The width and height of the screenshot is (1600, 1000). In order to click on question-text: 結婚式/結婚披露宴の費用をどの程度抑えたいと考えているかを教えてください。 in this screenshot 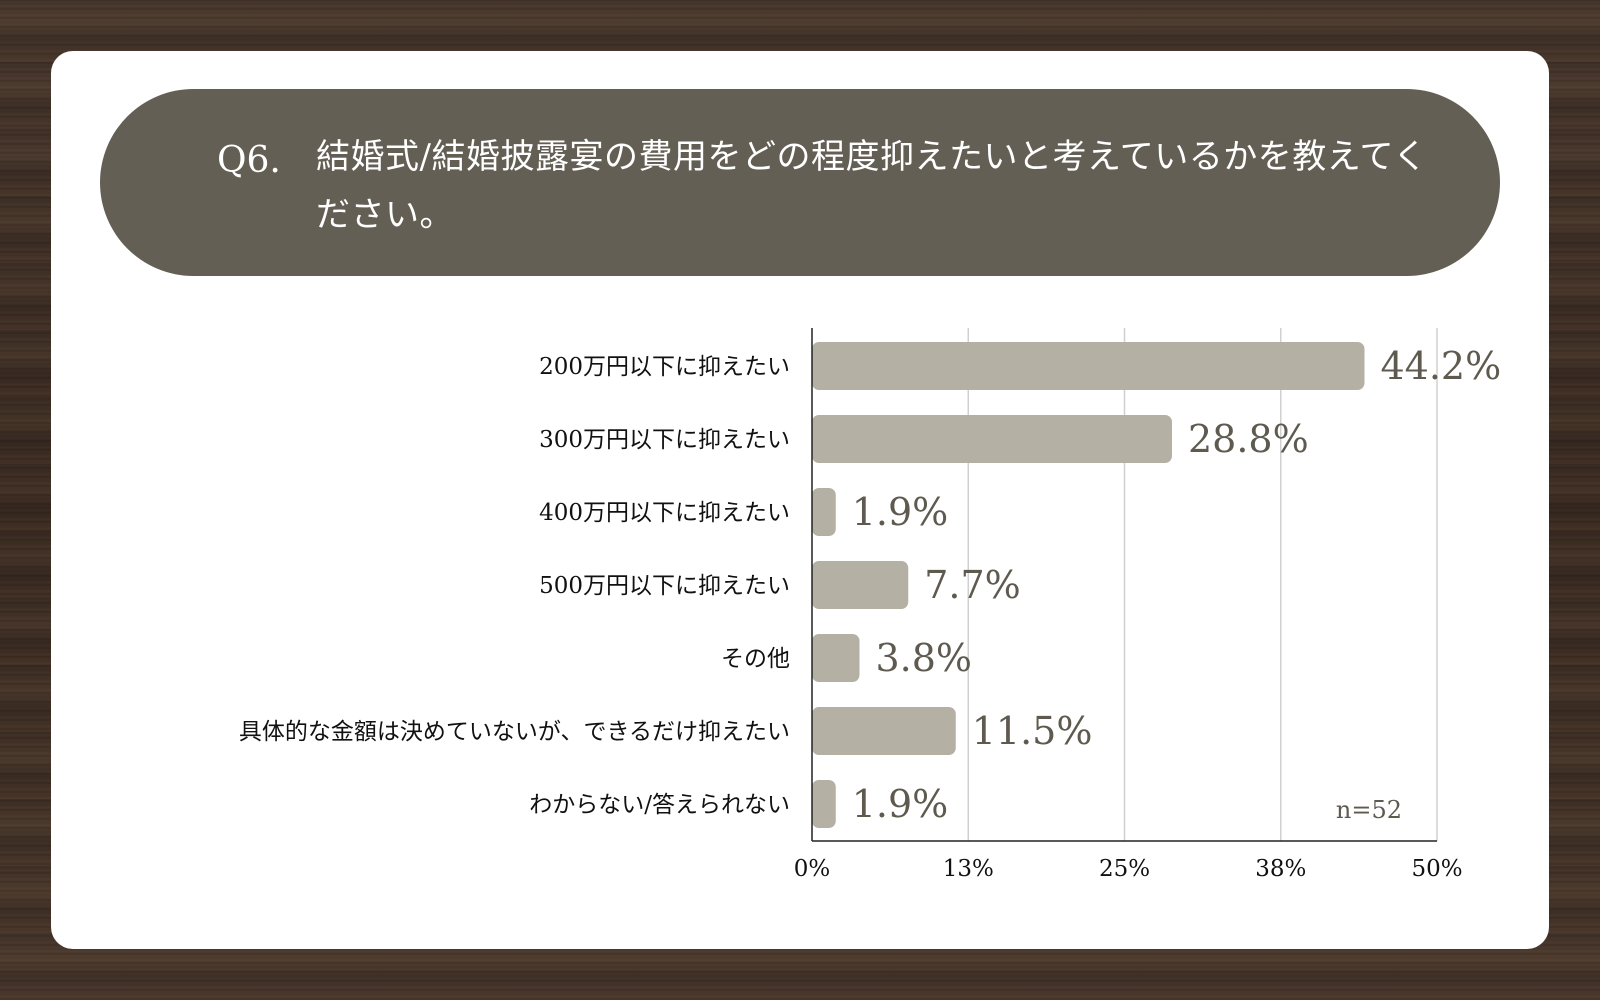, I will do `click(872, 186)`.